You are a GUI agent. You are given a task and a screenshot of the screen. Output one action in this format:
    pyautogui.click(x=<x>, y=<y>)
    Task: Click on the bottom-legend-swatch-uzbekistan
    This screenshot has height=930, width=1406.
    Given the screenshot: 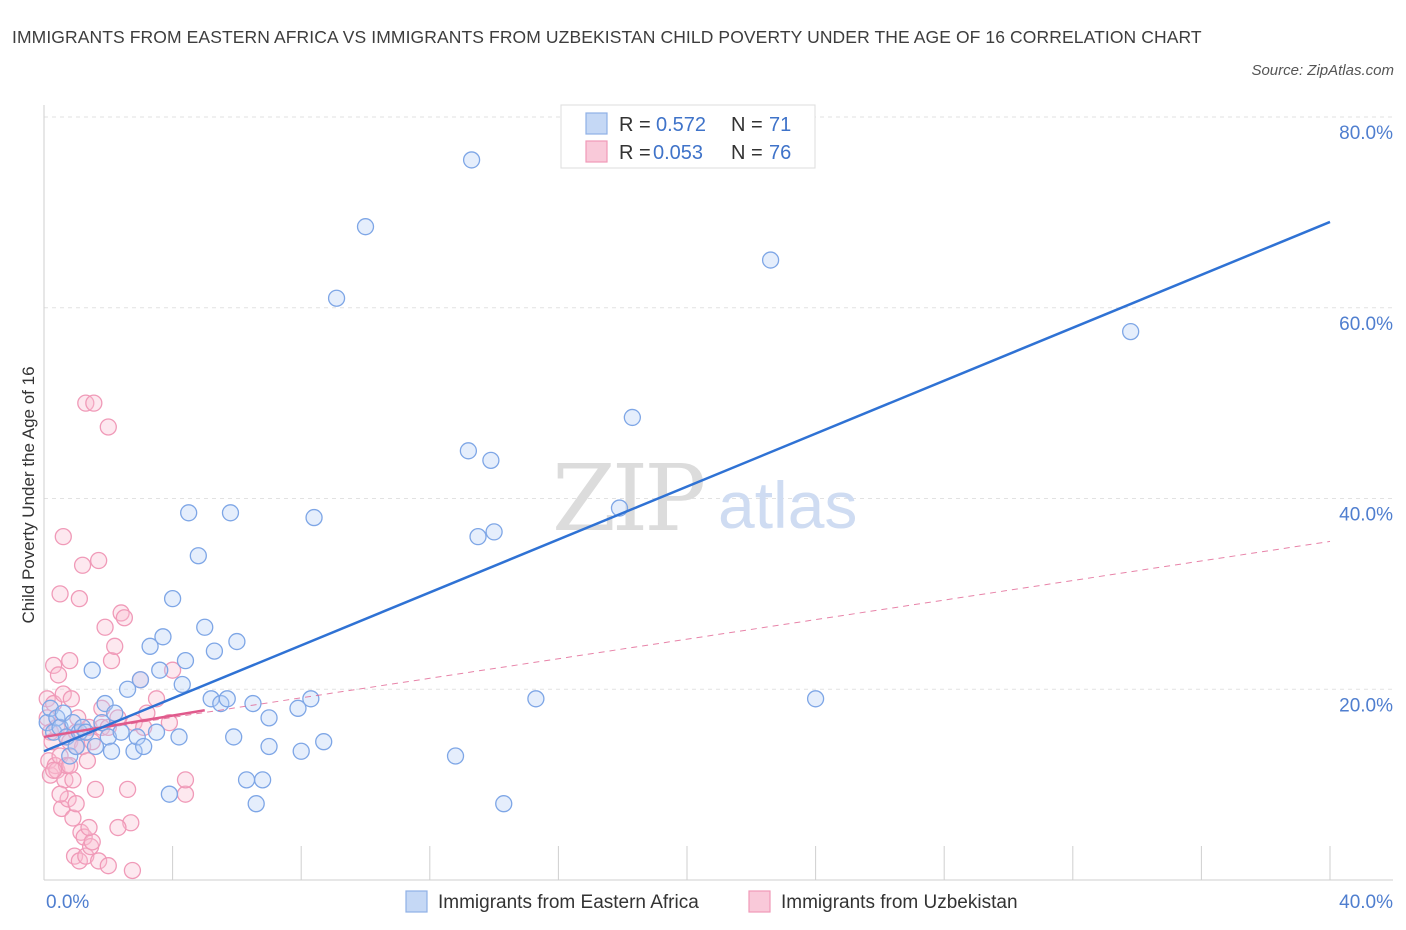 What is the action you would take?
    pyautogui.click(x=759, y=901)
    